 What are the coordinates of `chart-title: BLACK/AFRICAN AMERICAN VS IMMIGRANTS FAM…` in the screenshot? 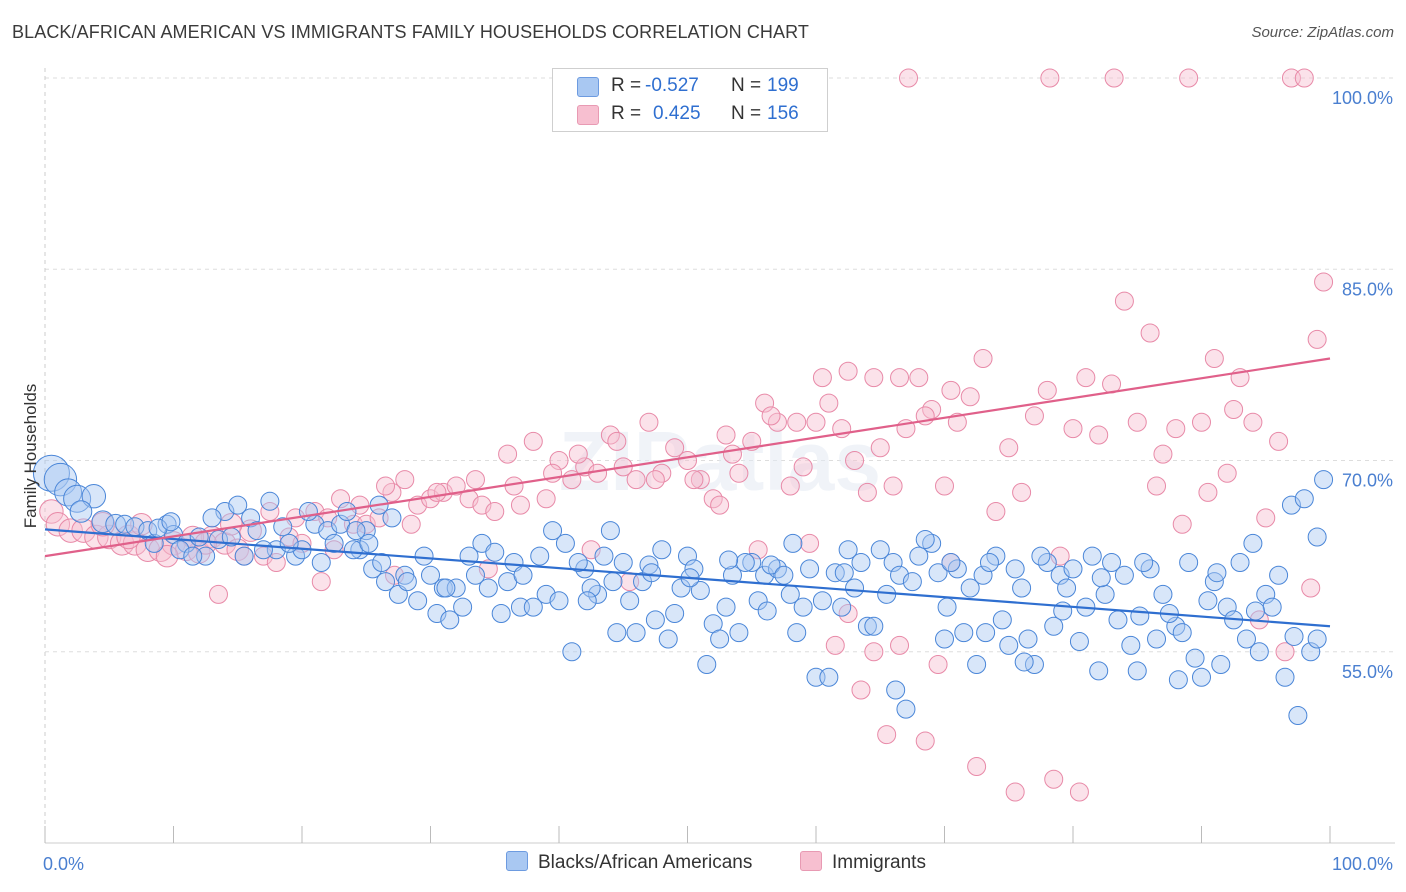 It's located at (411, 32).